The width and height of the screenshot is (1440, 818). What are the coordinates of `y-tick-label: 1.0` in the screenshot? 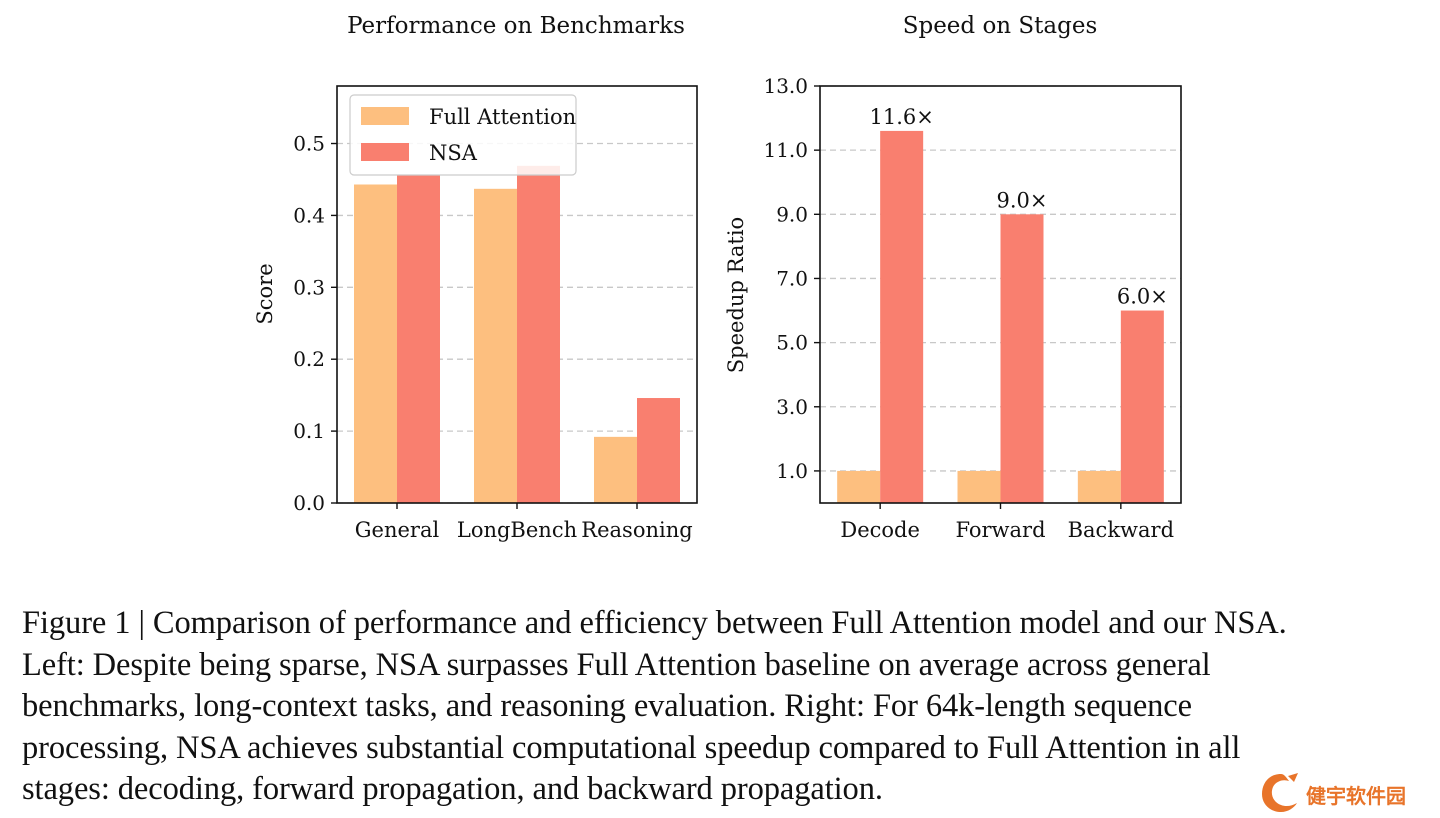 It's located at (792, 471).